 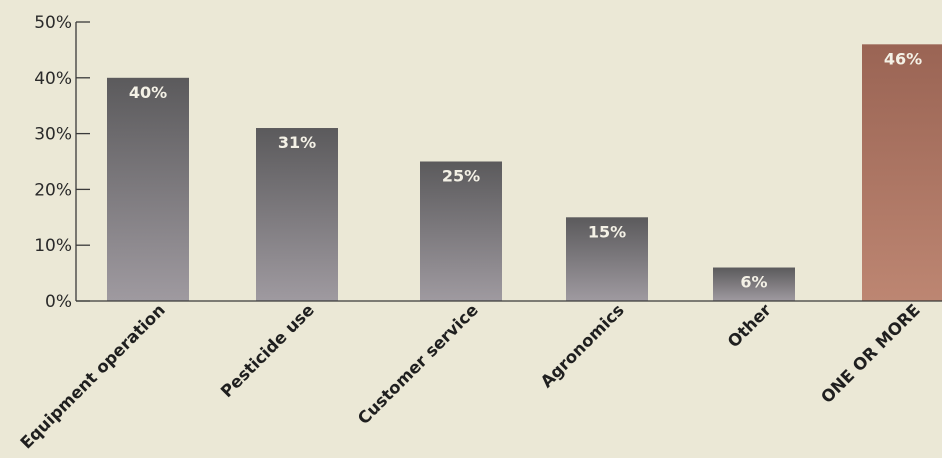 I want to click on y-tick-label: 10%, so click(x=53, y=246).